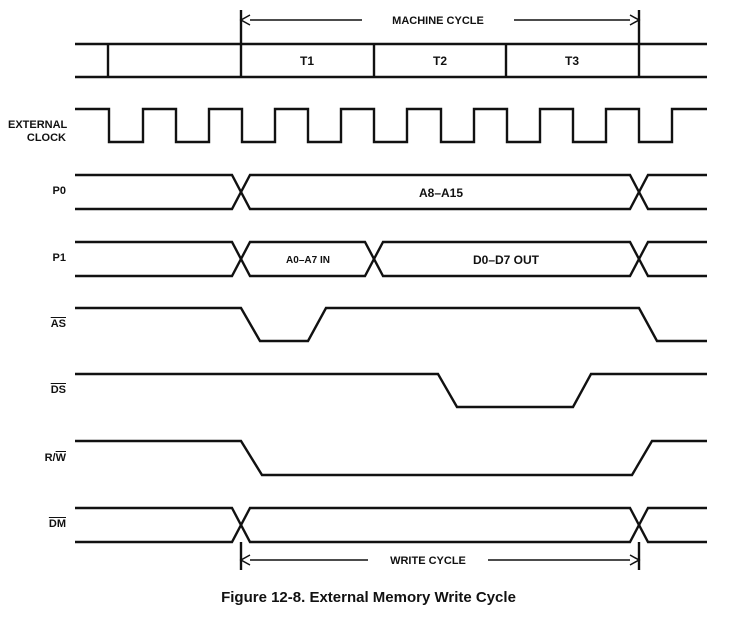 The height and width of the screenshot is (629, 737). Describe the element at coordinates (308, 260) in the screenshot. I see `p1-address-label: A0–A7 IN` at that location.